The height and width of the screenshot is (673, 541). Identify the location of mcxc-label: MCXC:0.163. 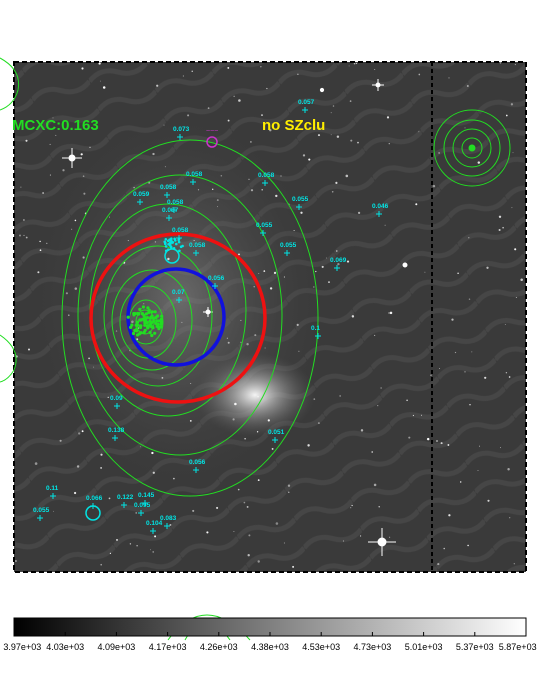
(55, 125).